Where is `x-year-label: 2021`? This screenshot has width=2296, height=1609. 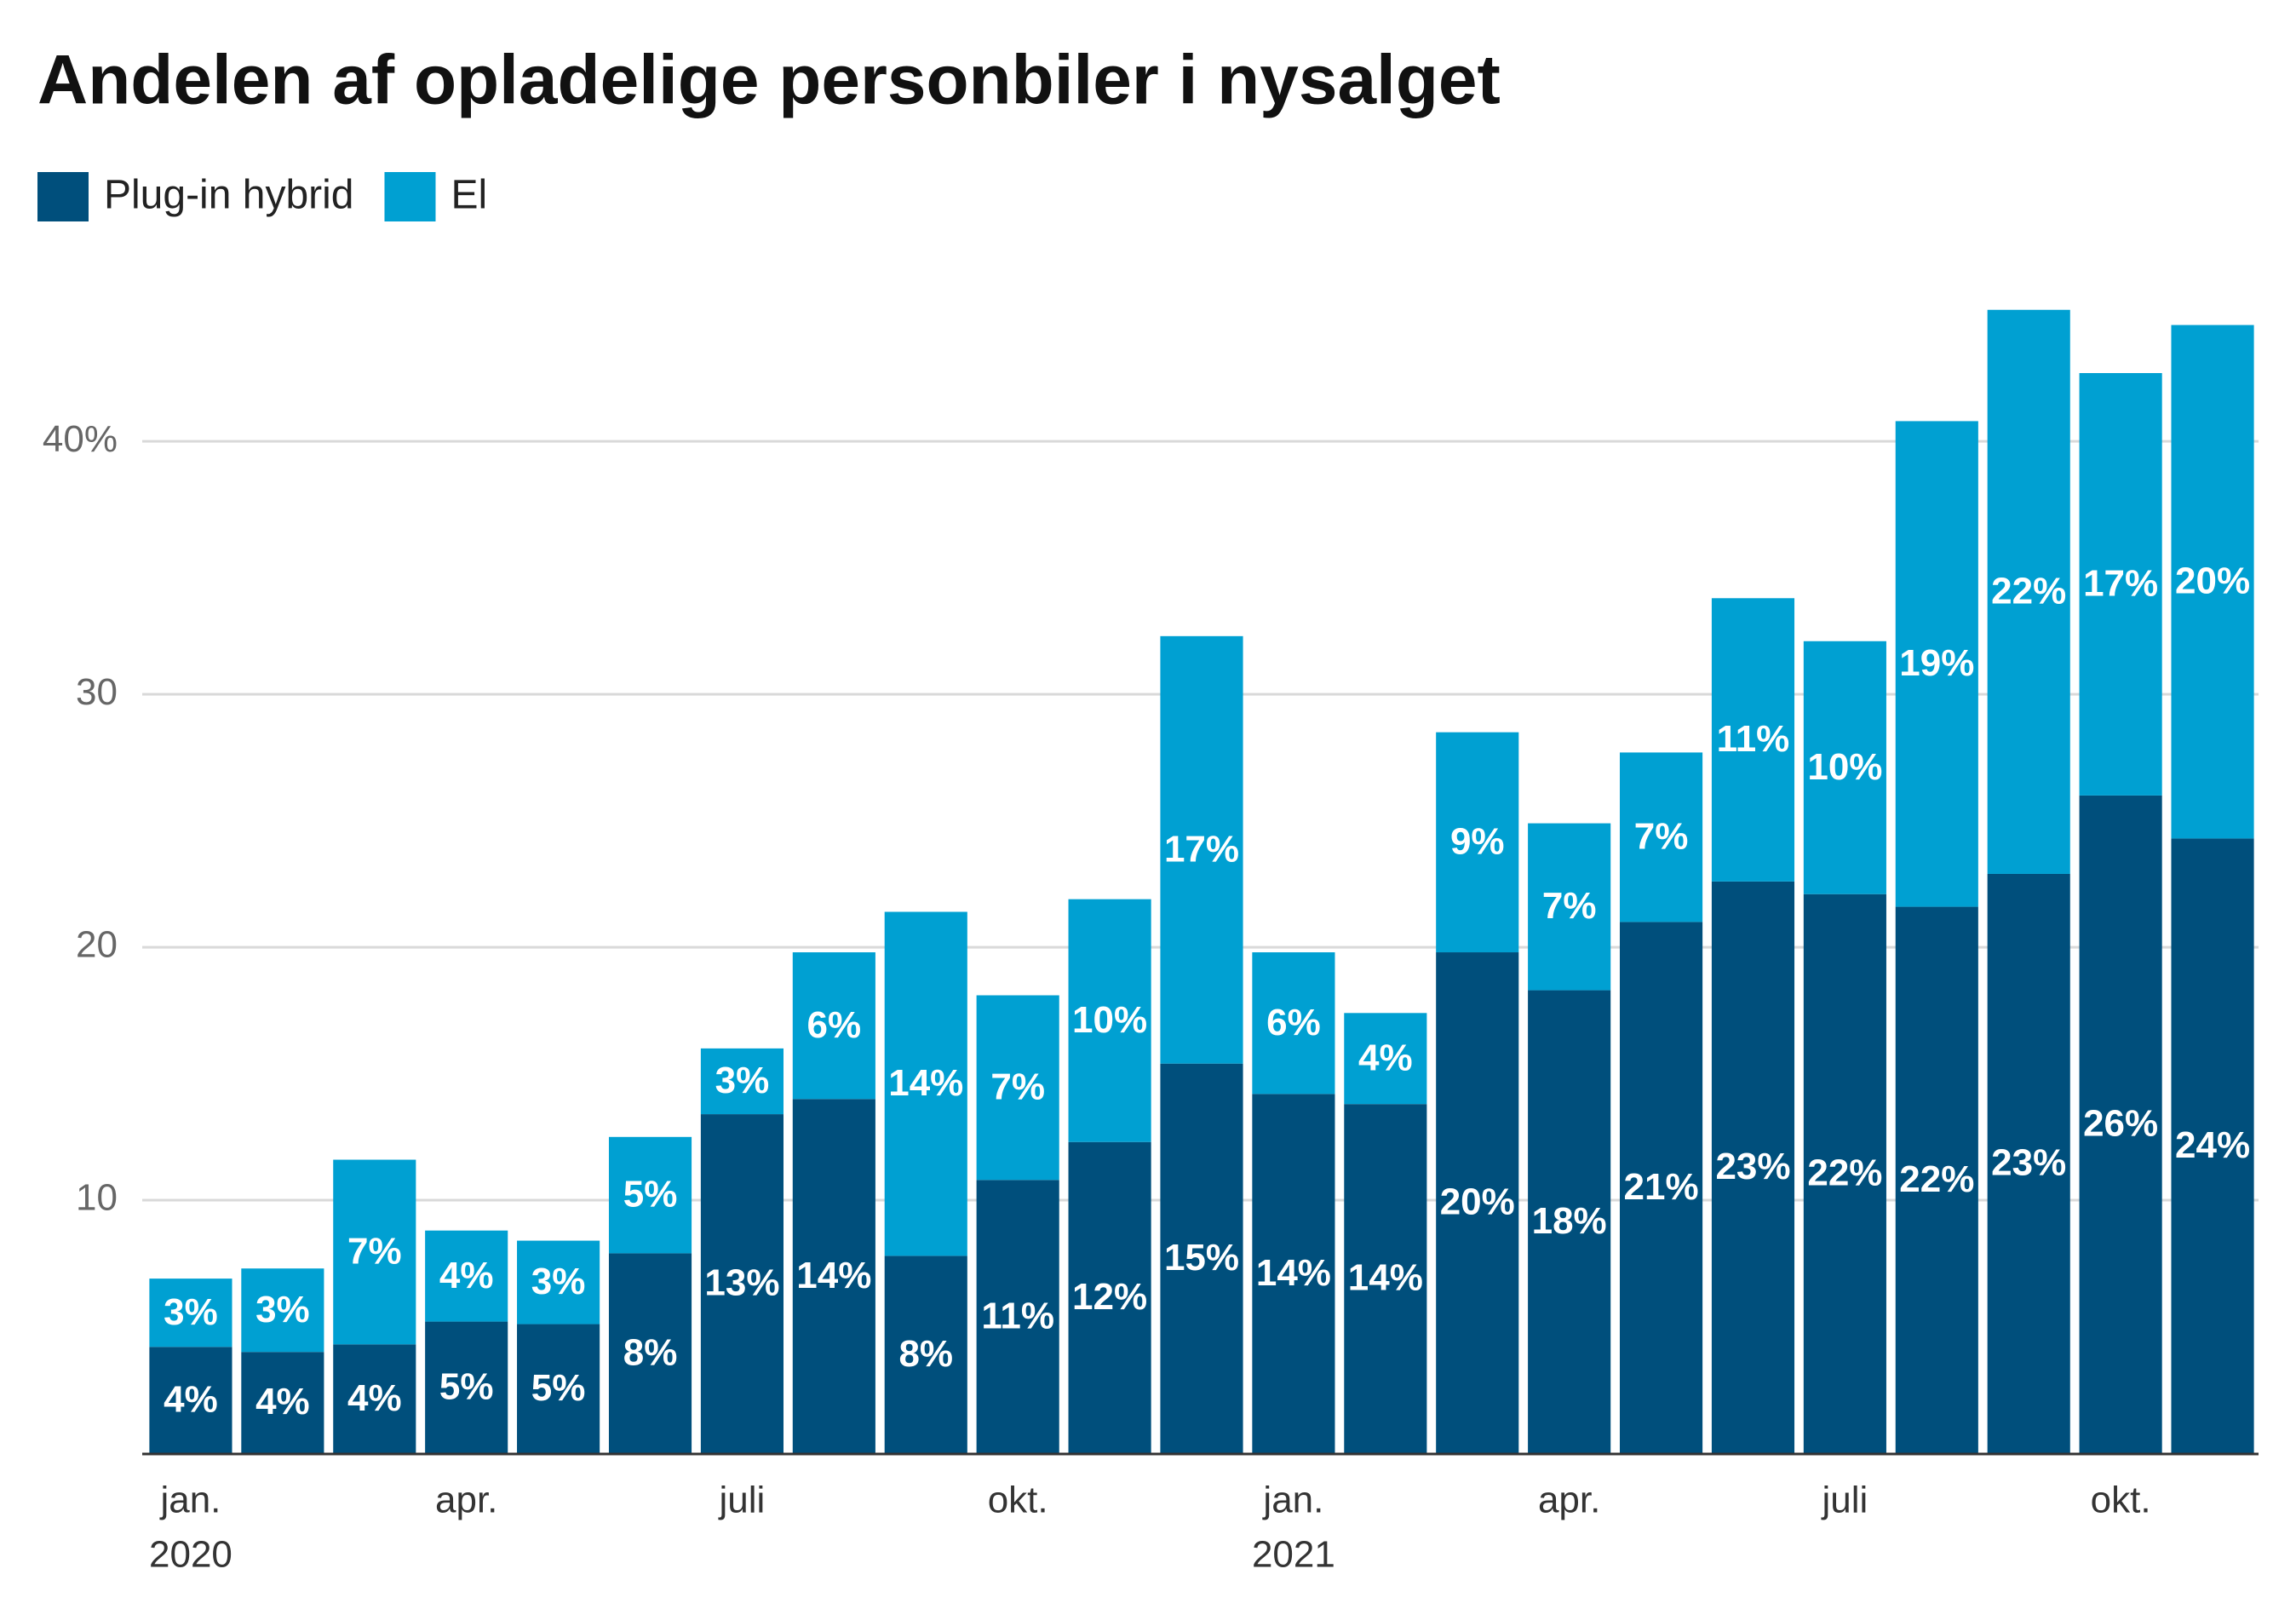 x-year-label: 2021 is located at coordinates (1293, 1555).